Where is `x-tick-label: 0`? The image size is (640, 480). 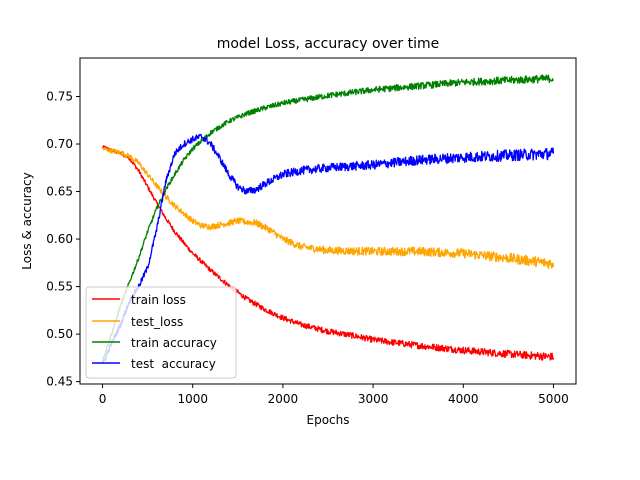
x-tick-label: 0 is located at coordinates (103, 399).